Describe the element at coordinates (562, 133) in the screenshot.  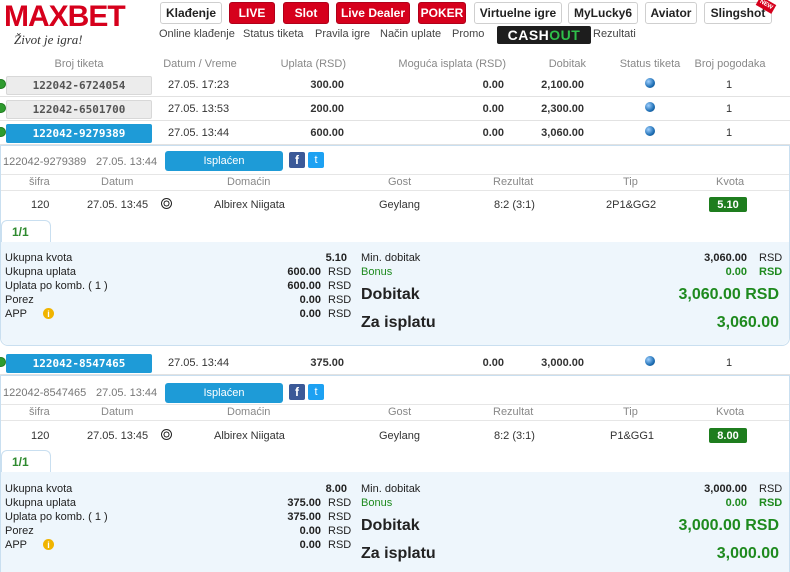
I see `ticket-dobitak: 3,060.00` at that location.